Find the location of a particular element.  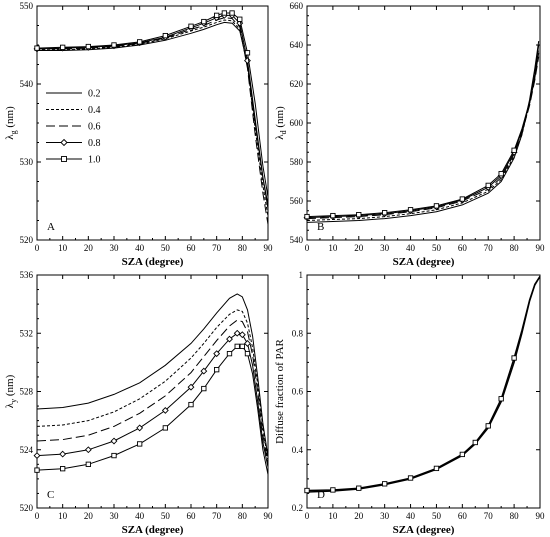

y-axis-label: Diffuse fraction of PAR is located at coordinates (280, 390).